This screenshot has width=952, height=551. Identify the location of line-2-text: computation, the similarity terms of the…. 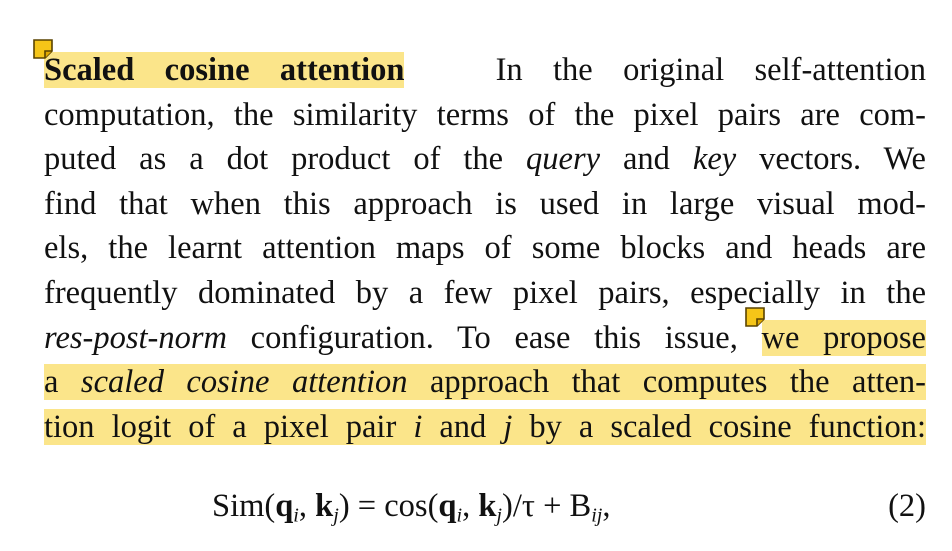
(485, 114).